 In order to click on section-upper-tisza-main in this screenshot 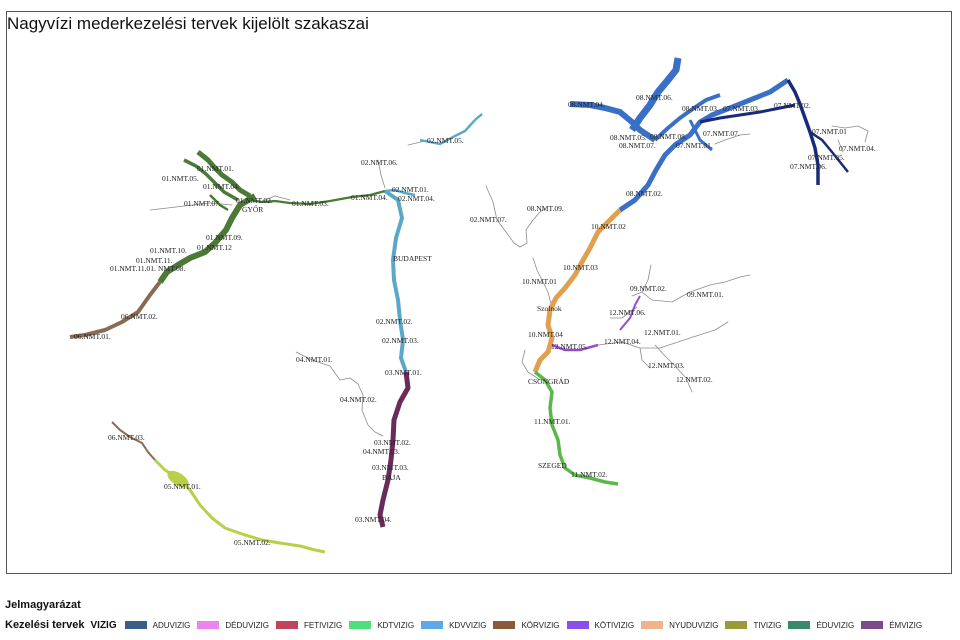, I will do `click(704, 145)`.